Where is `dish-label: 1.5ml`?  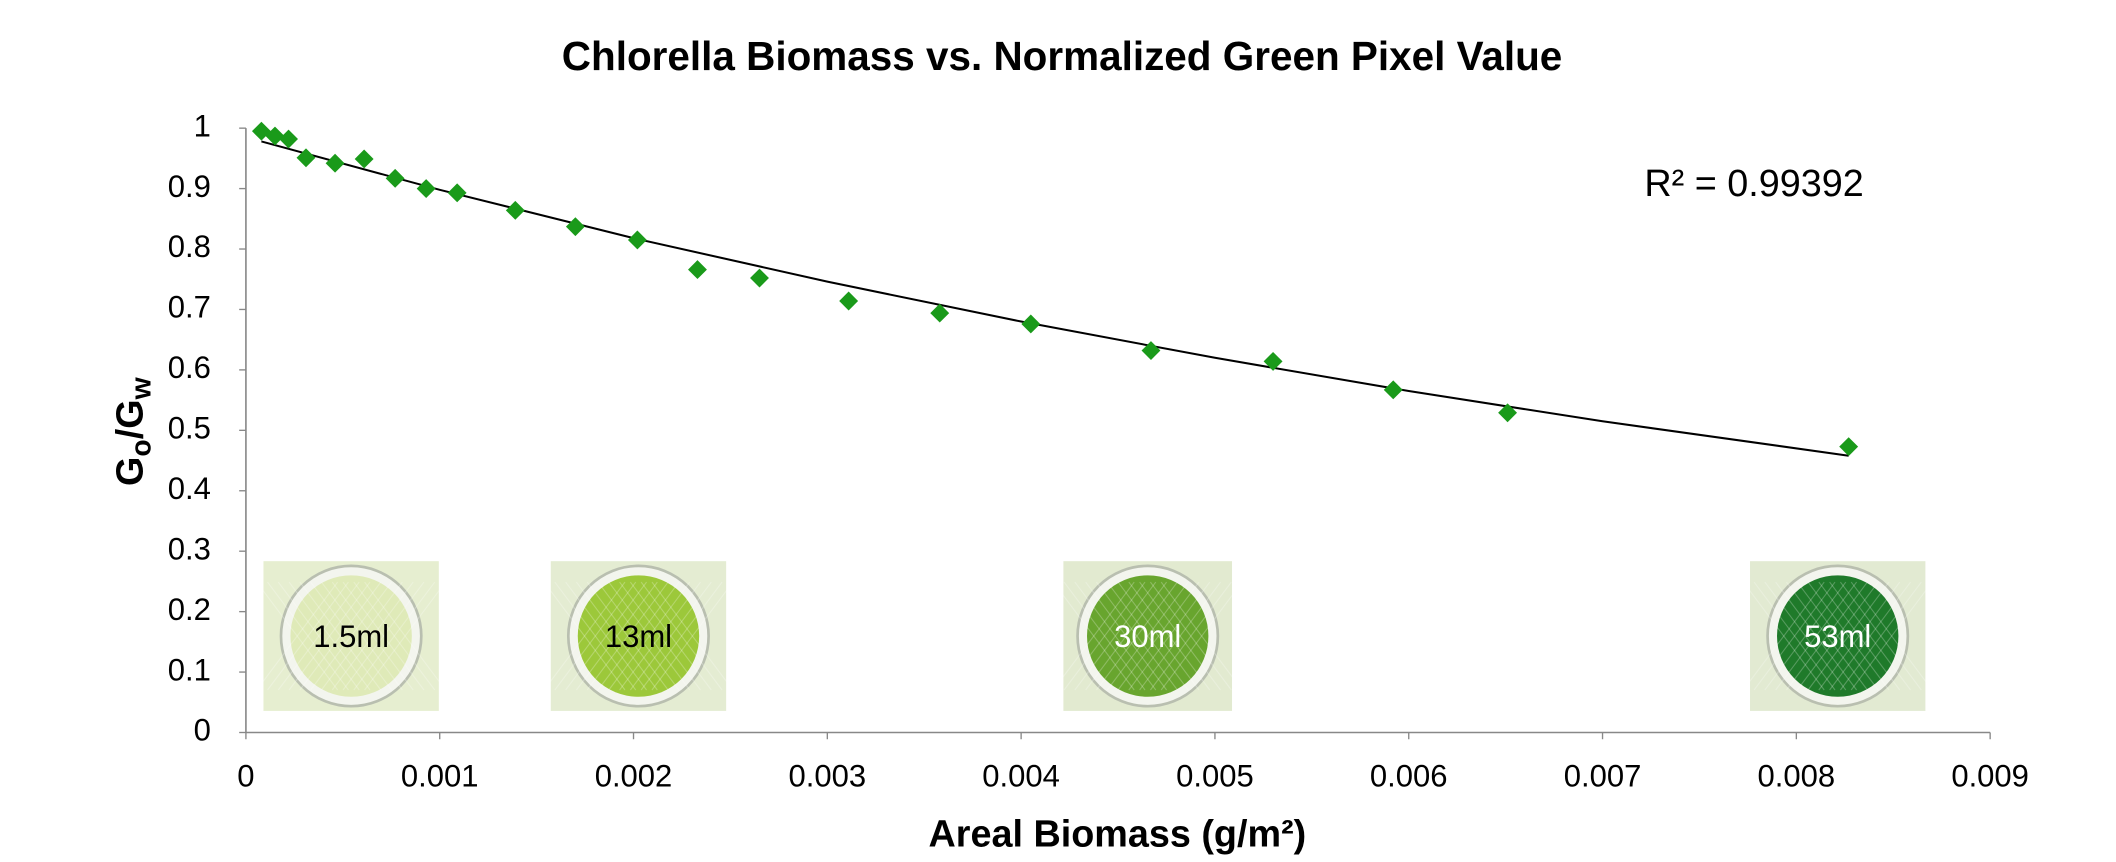
dish-label: 1.5ml is located at coordinates (351, 636).